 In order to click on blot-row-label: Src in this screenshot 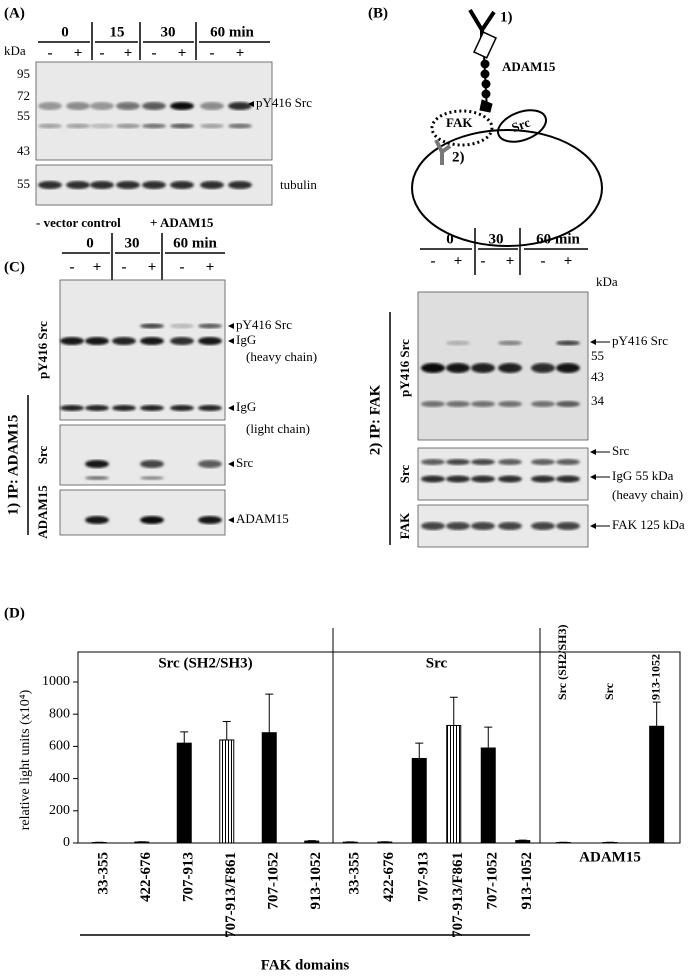, I will do `click(42, 455)`.